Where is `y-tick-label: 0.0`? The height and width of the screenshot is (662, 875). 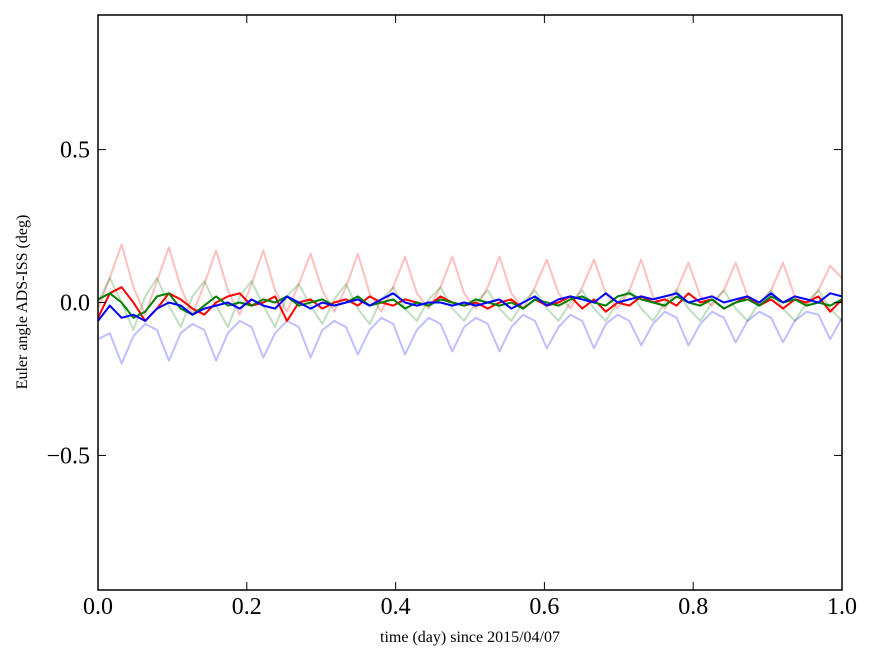
y-tick-label: 0.0 is located at coordinates (75, 304).